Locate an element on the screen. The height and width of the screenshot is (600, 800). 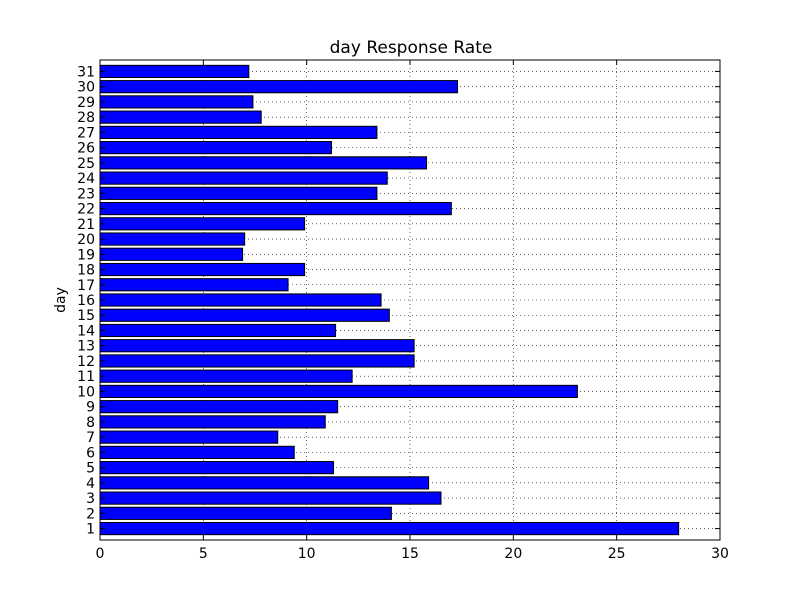
y-tick-label: 23 is located at coordinates (86, 194).